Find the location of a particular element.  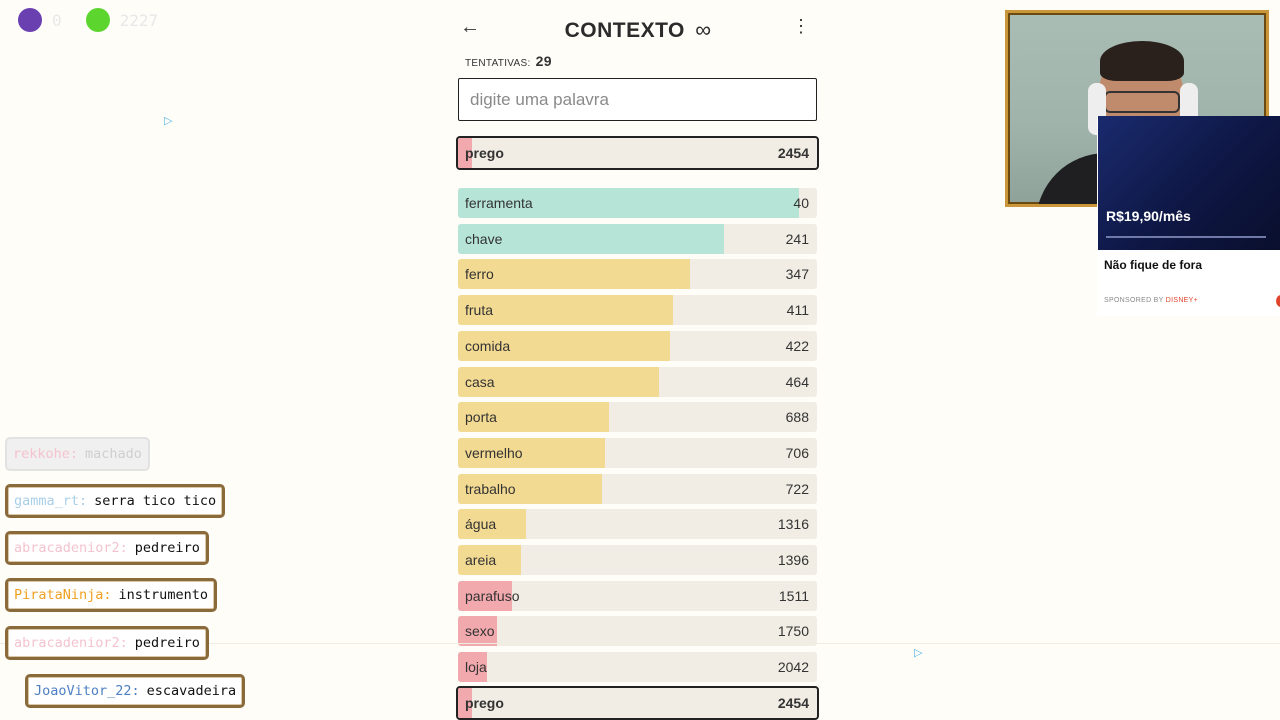

guess-rank: 464 is located at coordinates (797, 381).